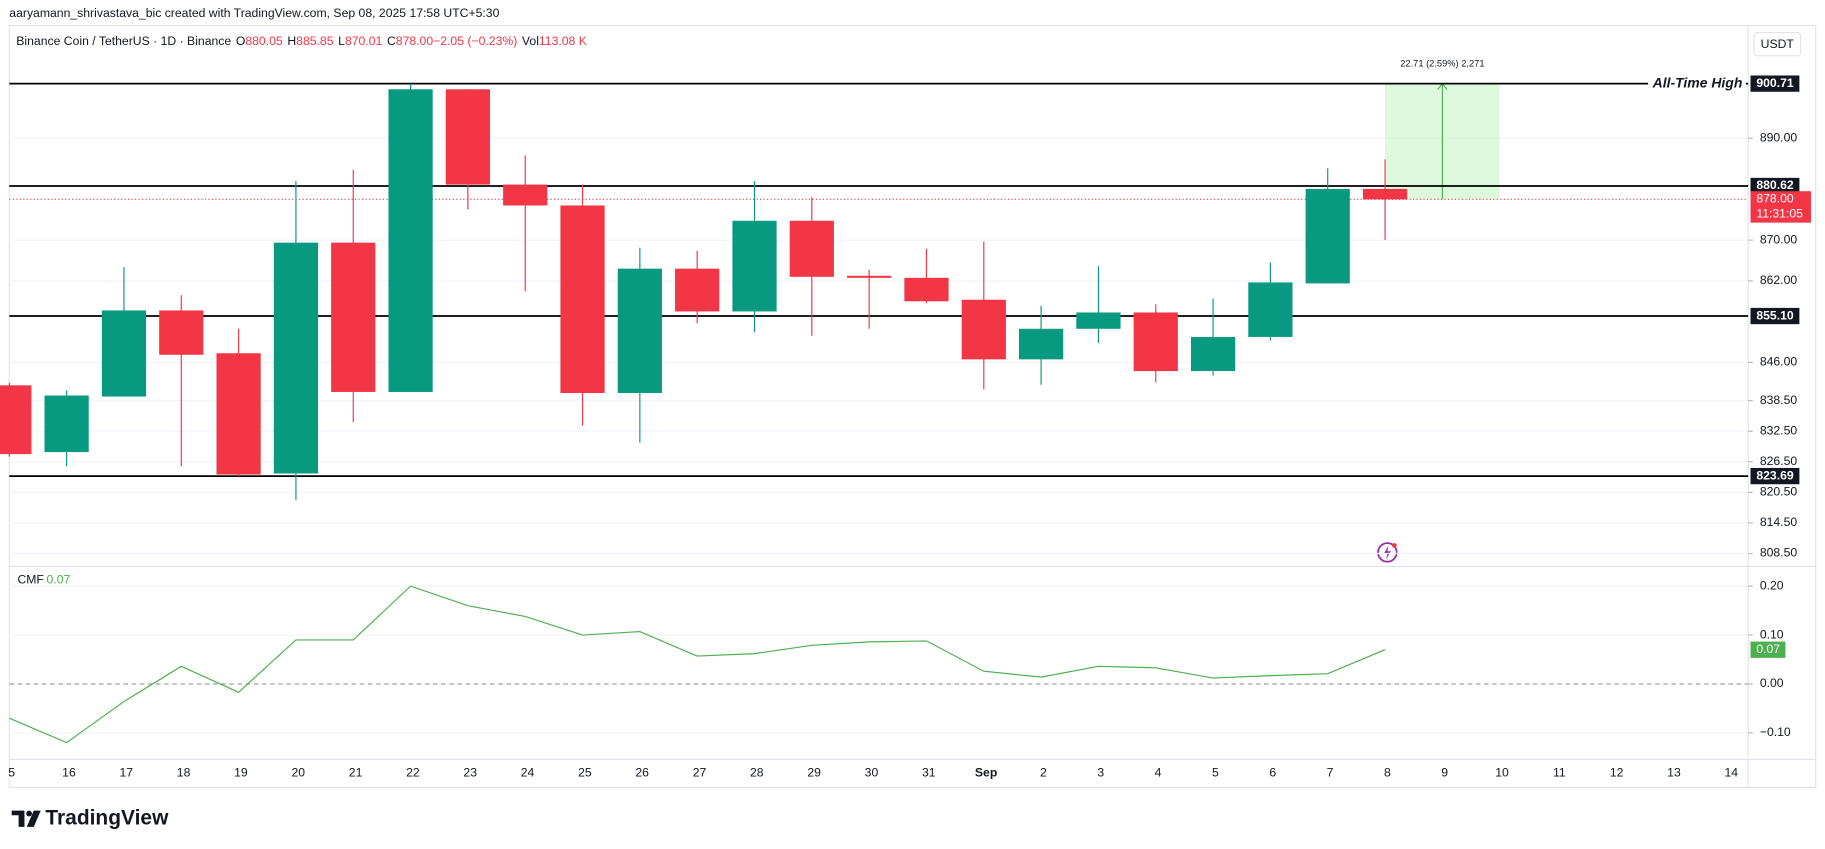 Image resolution: width=1825 pixels, height=849 pixels. Describe the element at coordinates (1444, 773) in the screenshot. I see `x-tick-label: 9` at that location.